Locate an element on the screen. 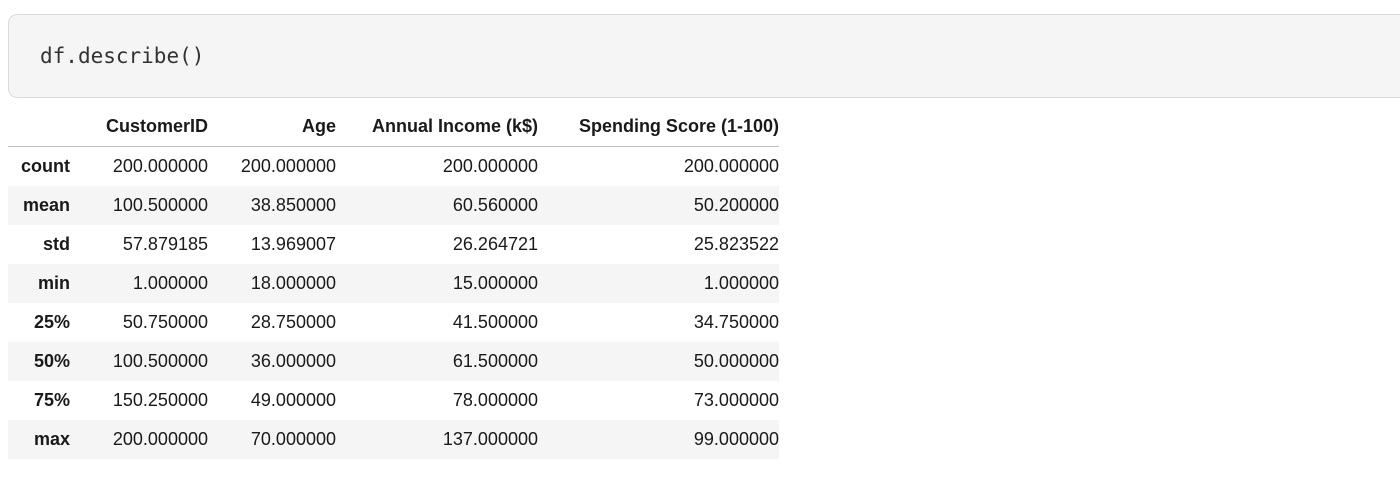  table-cell: 50.200000 is located at coordinates (736, 205).